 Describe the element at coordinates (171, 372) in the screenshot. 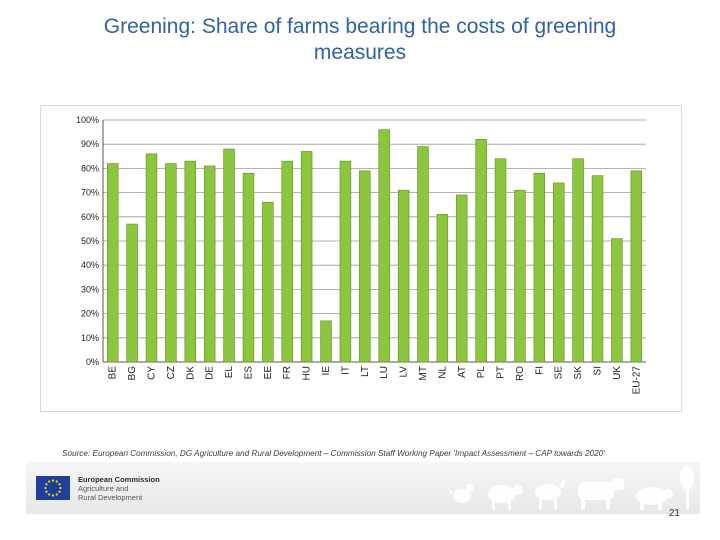

I see `x-tick-label: CZ` at that location.